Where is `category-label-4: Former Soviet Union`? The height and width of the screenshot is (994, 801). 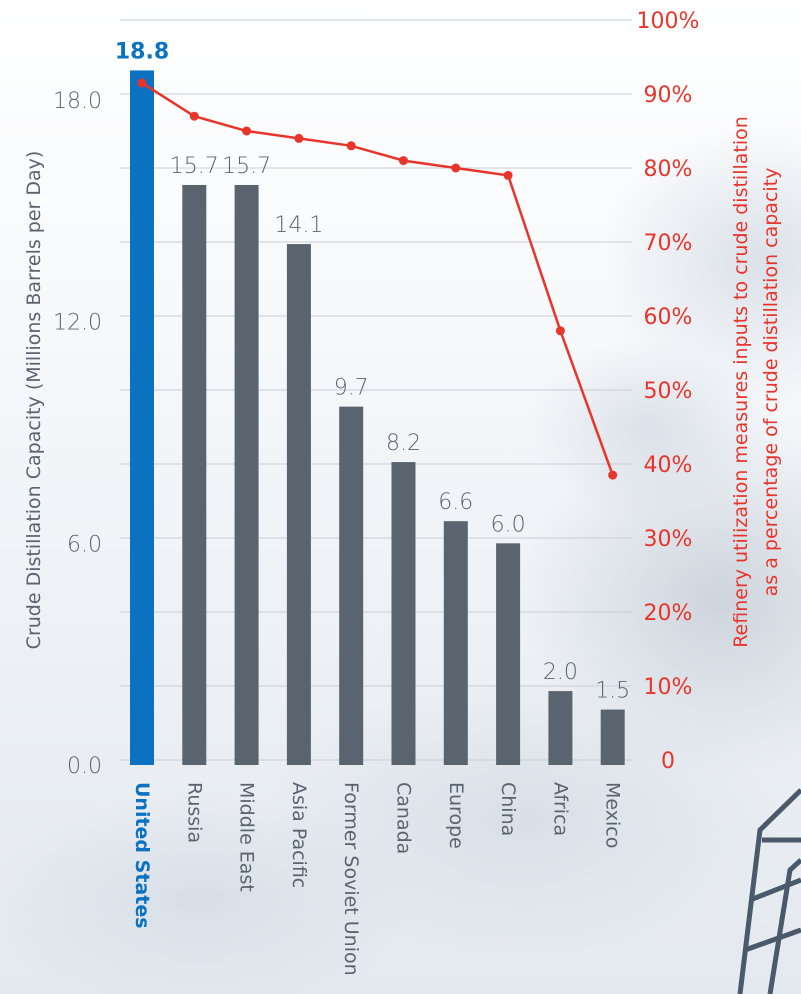
category-label-4: Former Soviet Union is located at coordinates (351, 879).